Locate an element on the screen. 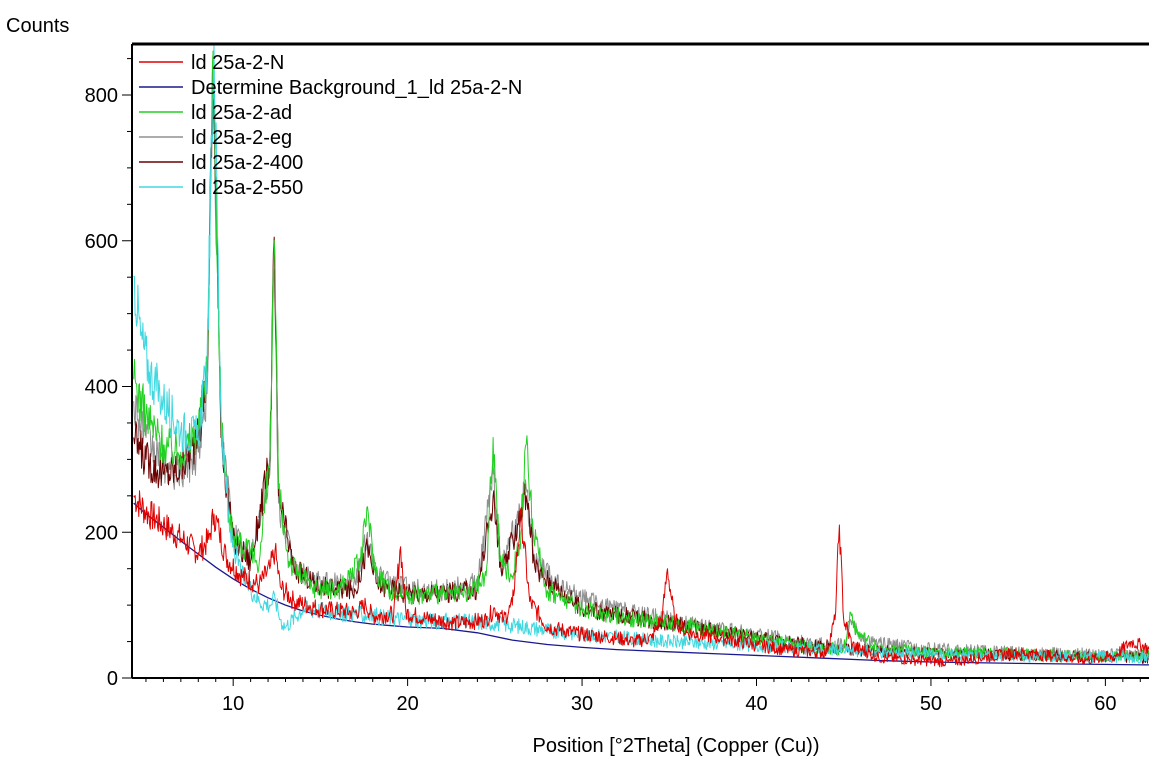  legend-label: ld 25a-2-eg is located at coordinates (241, 138).